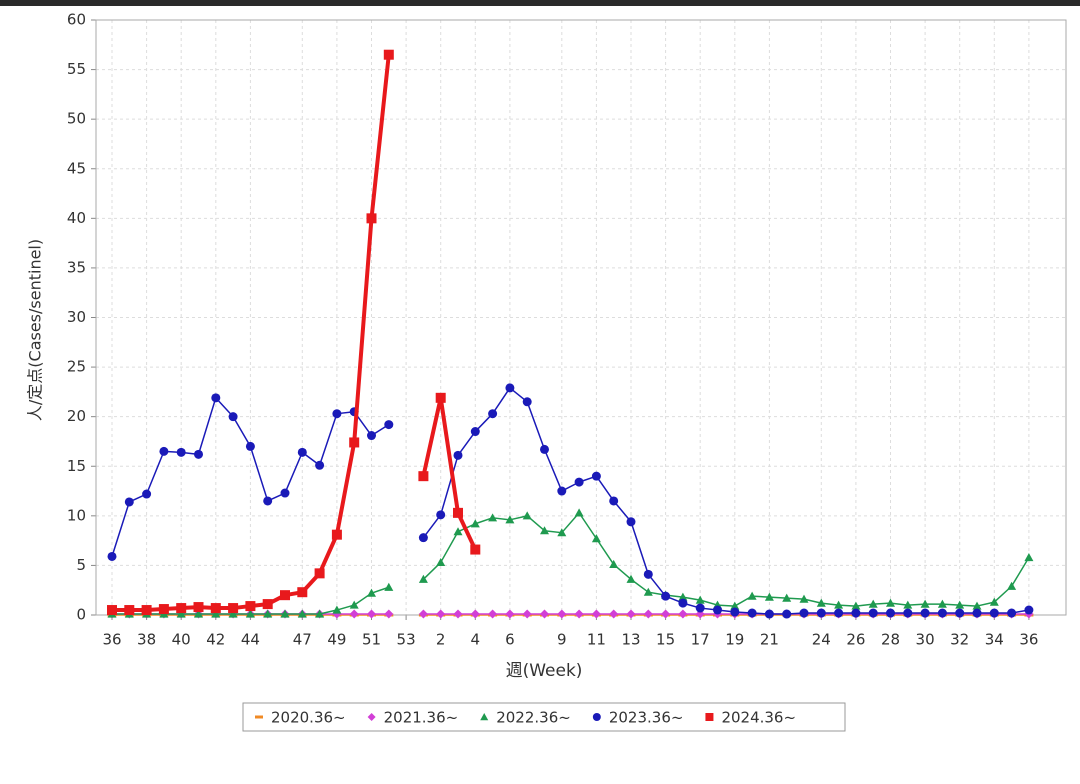 The width and height of the screenshot is (1080, 784). What do you see at coordinates (76, 218) in the screenshot?
I see `y-tick-label: 40` at bounding box center [76, 218].